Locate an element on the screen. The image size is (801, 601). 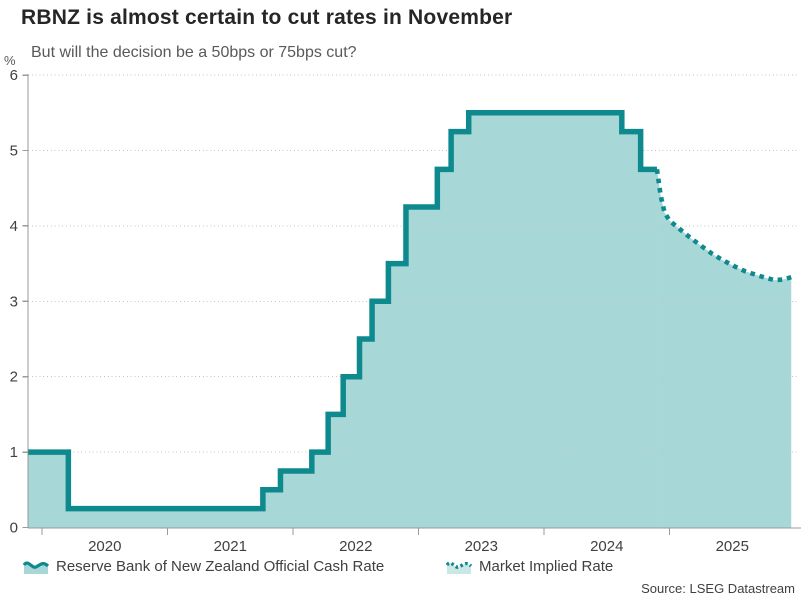
dotted-series-icon is located at coordinates (459, 567).